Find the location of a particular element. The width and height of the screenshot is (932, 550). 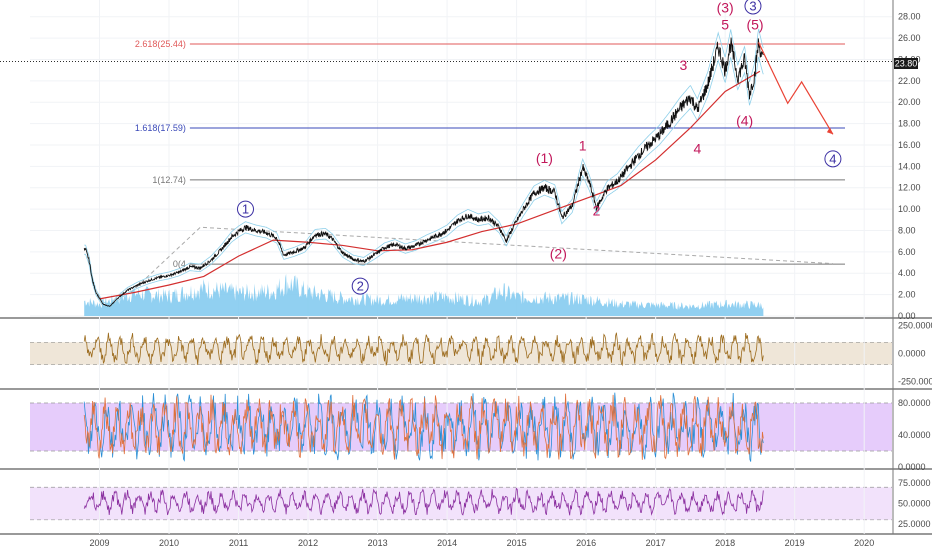

triangle-upper-line is located at coordinates (481, 259).